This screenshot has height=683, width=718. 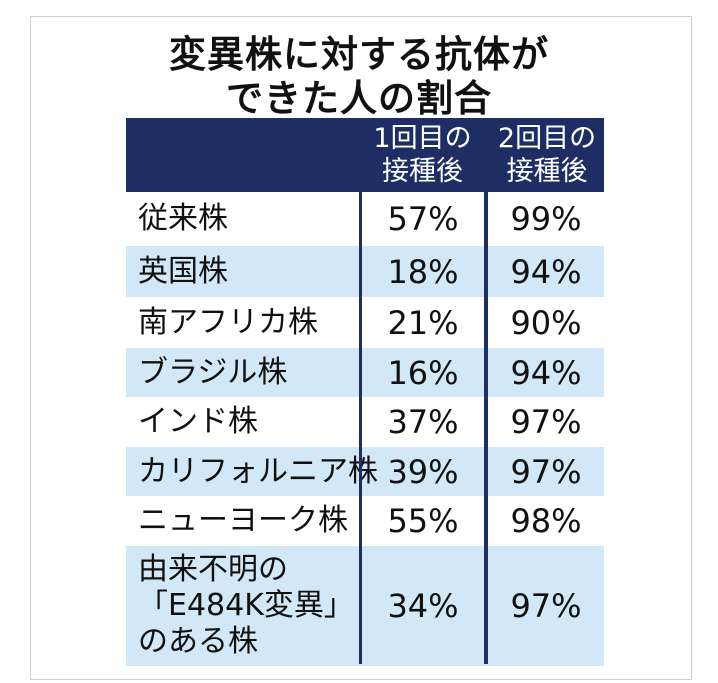 What do you see at coordinates (243, 520) in the screenshot?
I see `variant-name: ニューヨーク株` at bounding box center [243, 520].